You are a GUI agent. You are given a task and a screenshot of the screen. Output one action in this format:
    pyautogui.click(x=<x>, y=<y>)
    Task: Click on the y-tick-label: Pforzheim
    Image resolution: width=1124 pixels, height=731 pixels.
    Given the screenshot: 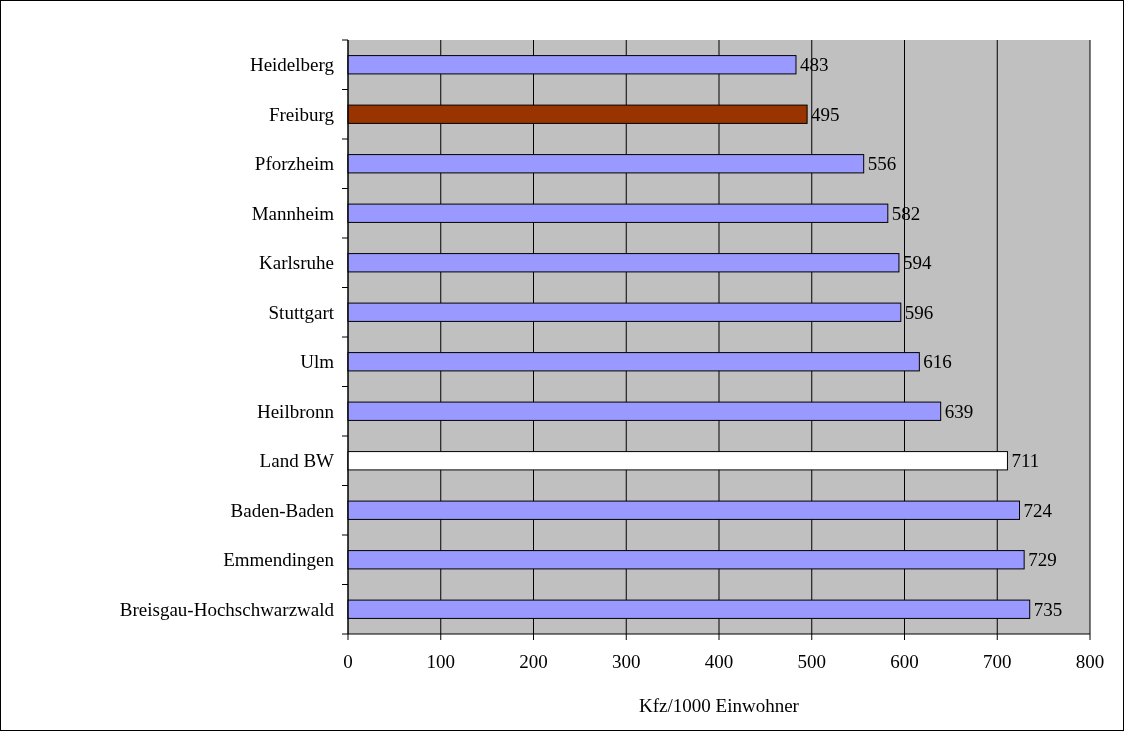 What is the action you would take?
    pyautogui.click(x=294, y=164)
    